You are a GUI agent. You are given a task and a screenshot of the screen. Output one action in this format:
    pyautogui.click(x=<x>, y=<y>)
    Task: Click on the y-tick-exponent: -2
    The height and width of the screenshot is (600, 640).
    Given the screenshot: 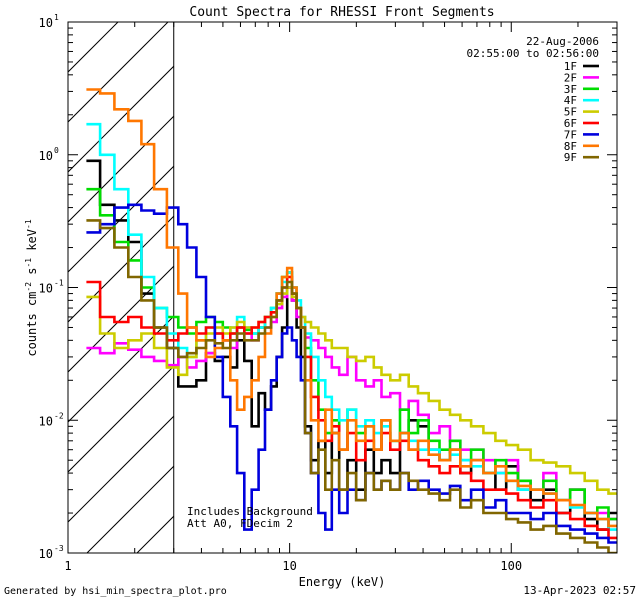 What is the action you would take?
    pyautogui.click(x=59, y=415)
    